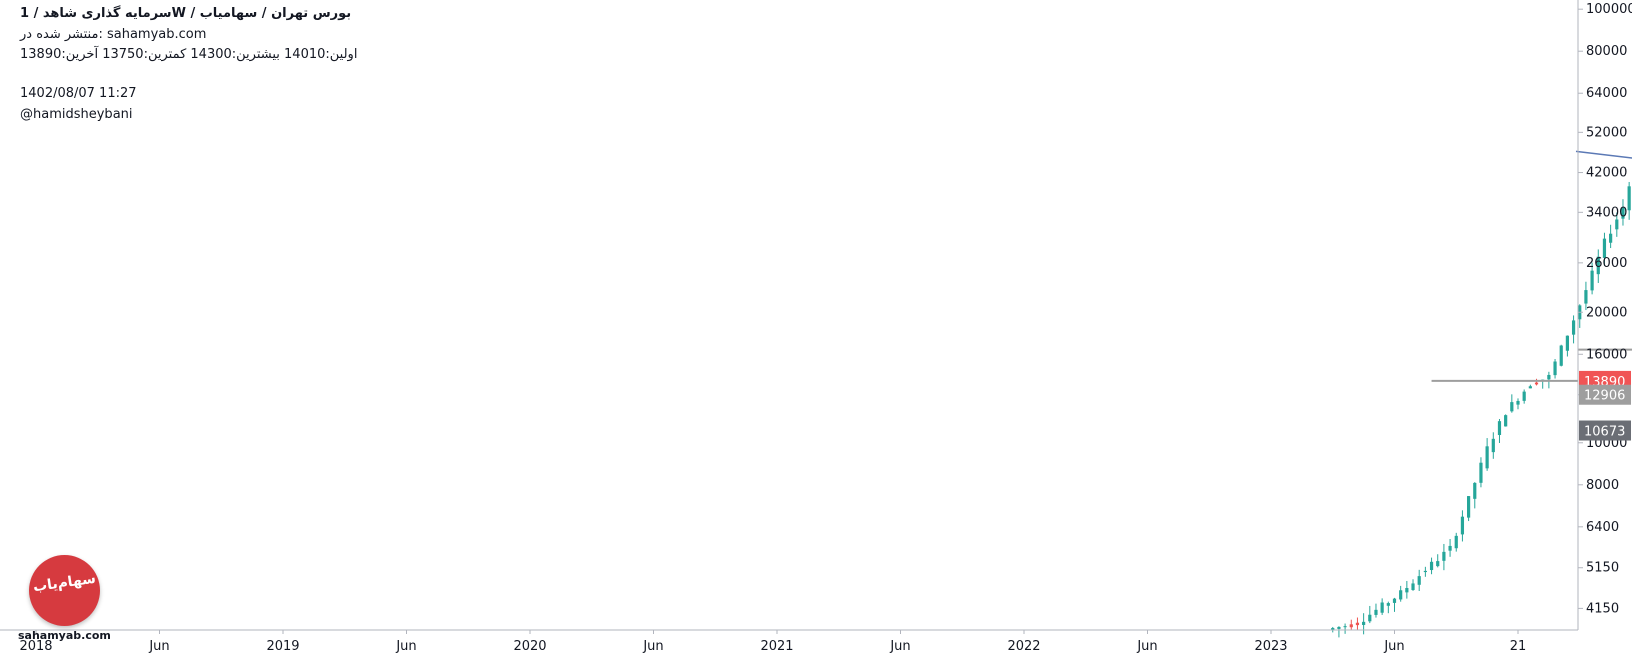  What do you see at coordinates (1602, 568) in the screenshot?
I see `y-tick-label: 5150` at bounding box center [1602, 568].